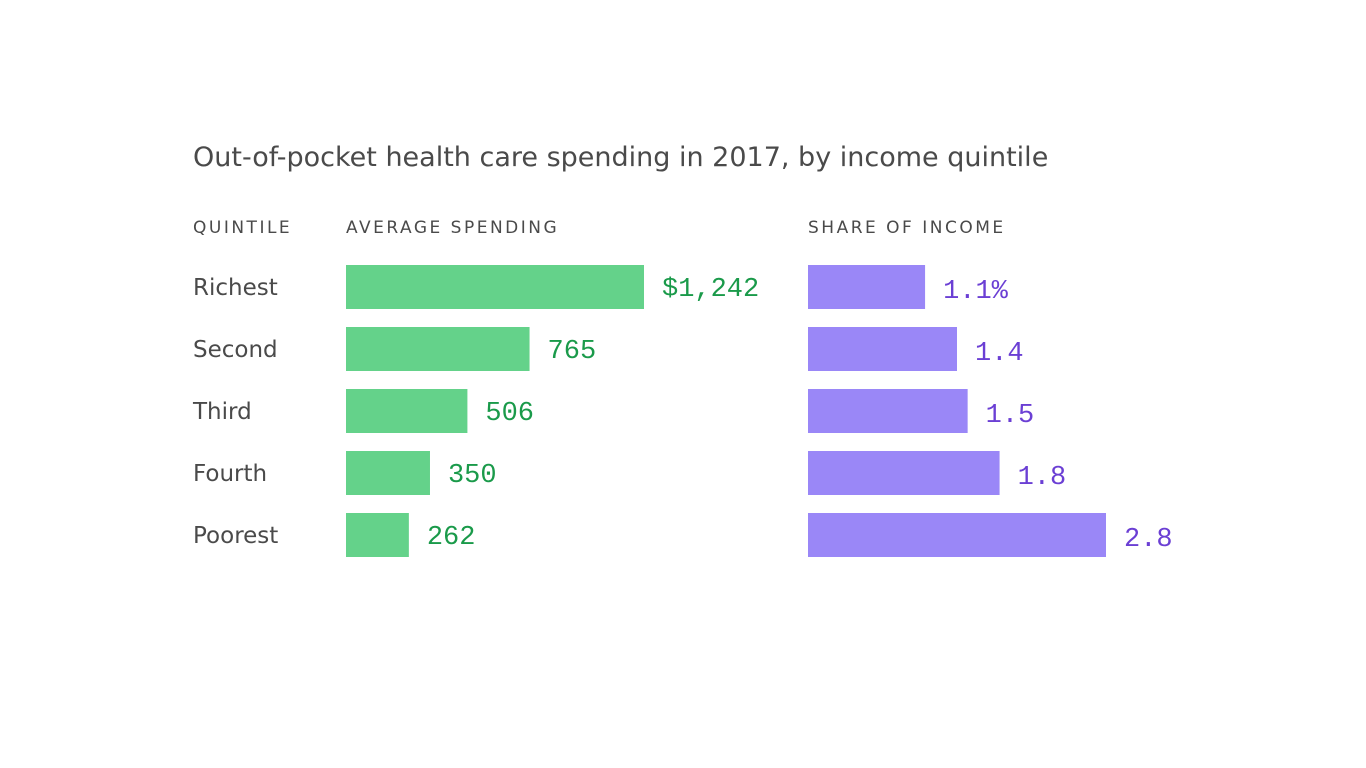  What do you see at coordinates (242, 228) in the screenshot?
I see `quintile-column-header: QUINTILE` at bounding box center [242, 228].